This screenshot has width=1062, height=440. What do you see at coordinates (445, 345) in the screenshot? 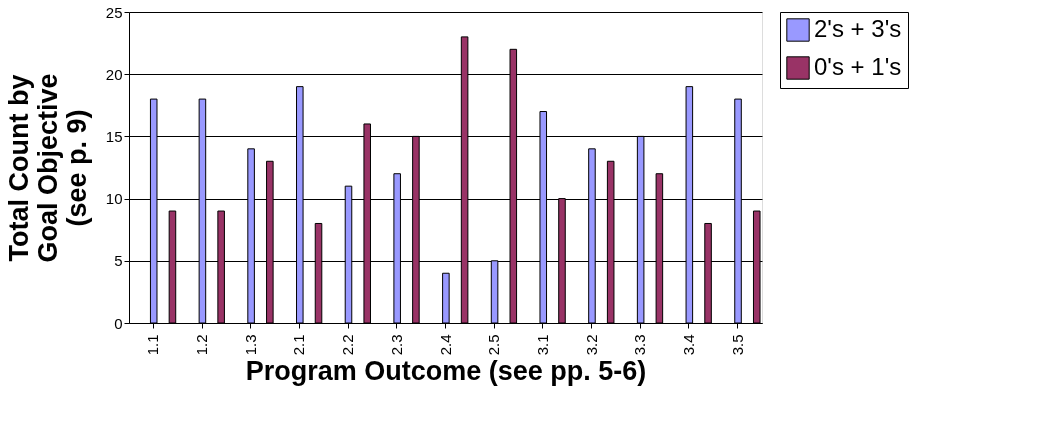
I see `x-tick-label: 2.4` at bounding box center [445, 345].